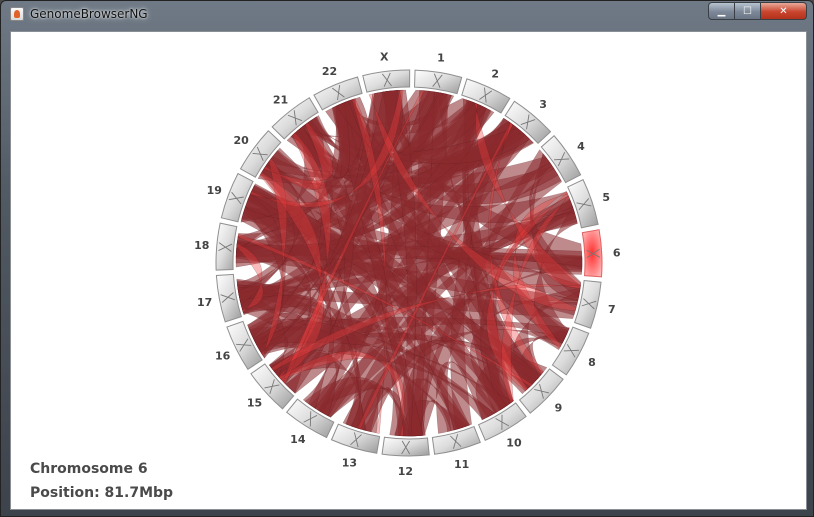  Describe the element at coordinates (17, 14) in the screenshot. I see `java-cup-icon` at that location.